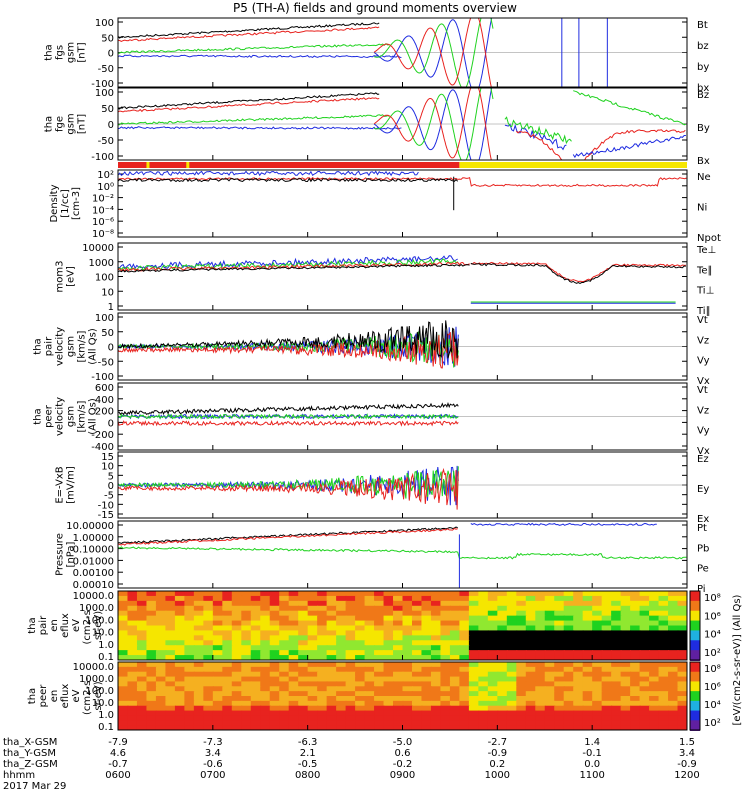 The width and height of the screenshot is (750, 800). Describe the element at coordinates (65, 696) in the screenshot. I see `ylabel-spec_e: eflux` at that location.